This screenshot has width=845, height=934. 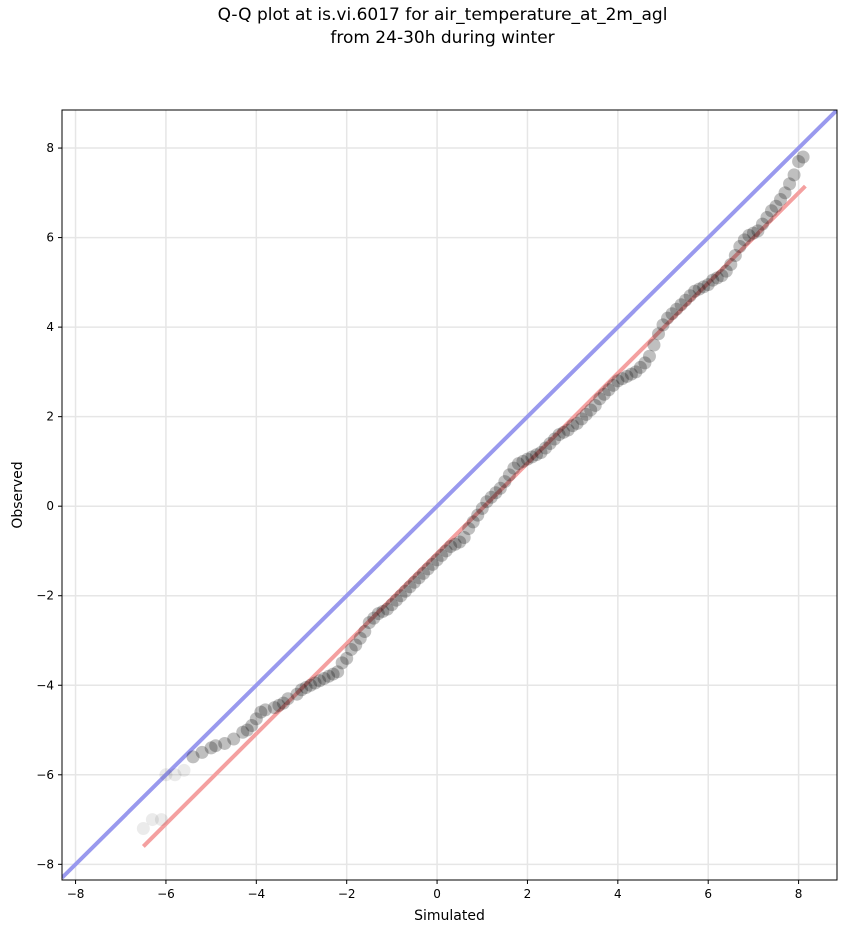 What do you see at coordinates (50, 327) in the screenshot?
I see `y-tick-label: 4` at bounding box center [50, 327].